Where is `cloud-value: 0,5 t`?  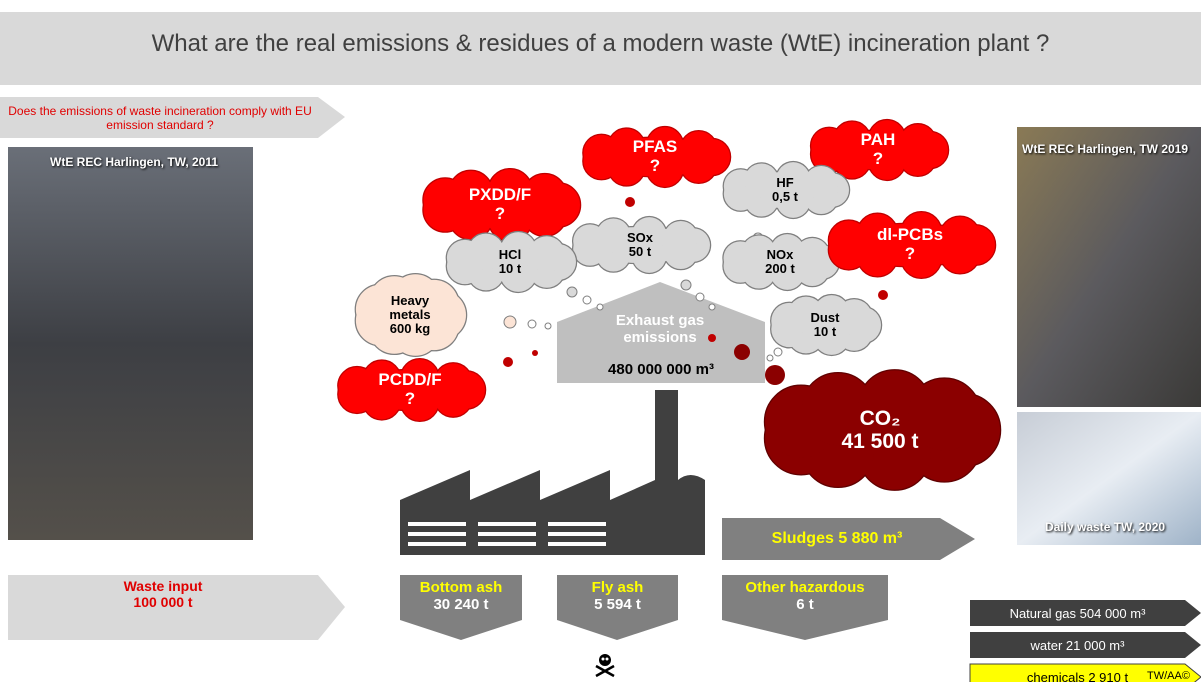
cloud-value: 0,5 t is located at coordinates (784, 196).